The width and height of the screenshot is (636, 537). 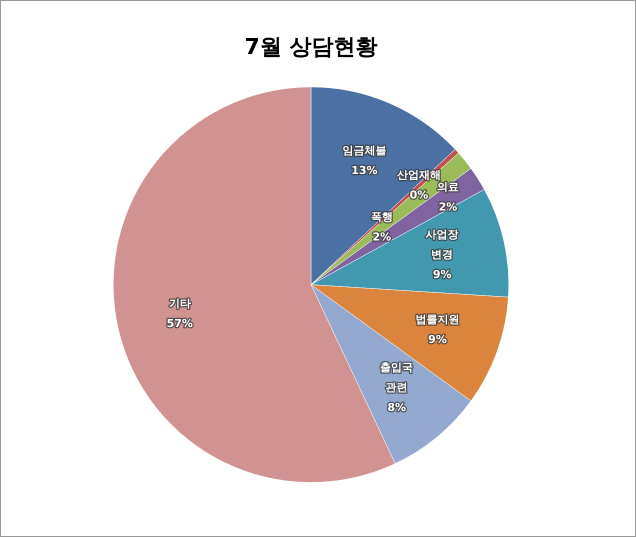 What do you see at coordinates (438, 319) in the screenshot?
I see `slice-label: 법률지원` at bounding box center [438, 319].